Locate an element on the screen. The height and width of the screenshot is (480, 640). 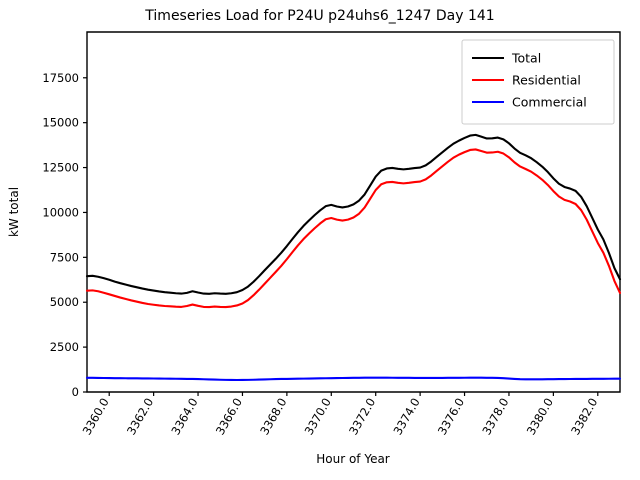
x-tick-label: 3360.0 is located at coordinates (96, 417).